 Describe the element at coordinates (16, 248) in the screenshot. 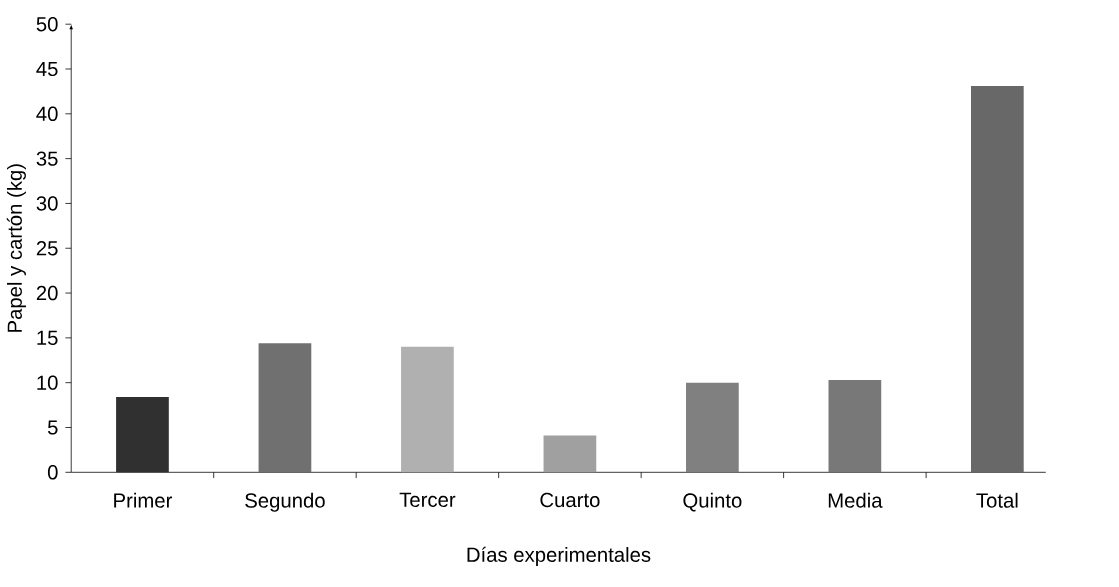

I see `y-axis-title: Papel y cartón (kg)` at that location.